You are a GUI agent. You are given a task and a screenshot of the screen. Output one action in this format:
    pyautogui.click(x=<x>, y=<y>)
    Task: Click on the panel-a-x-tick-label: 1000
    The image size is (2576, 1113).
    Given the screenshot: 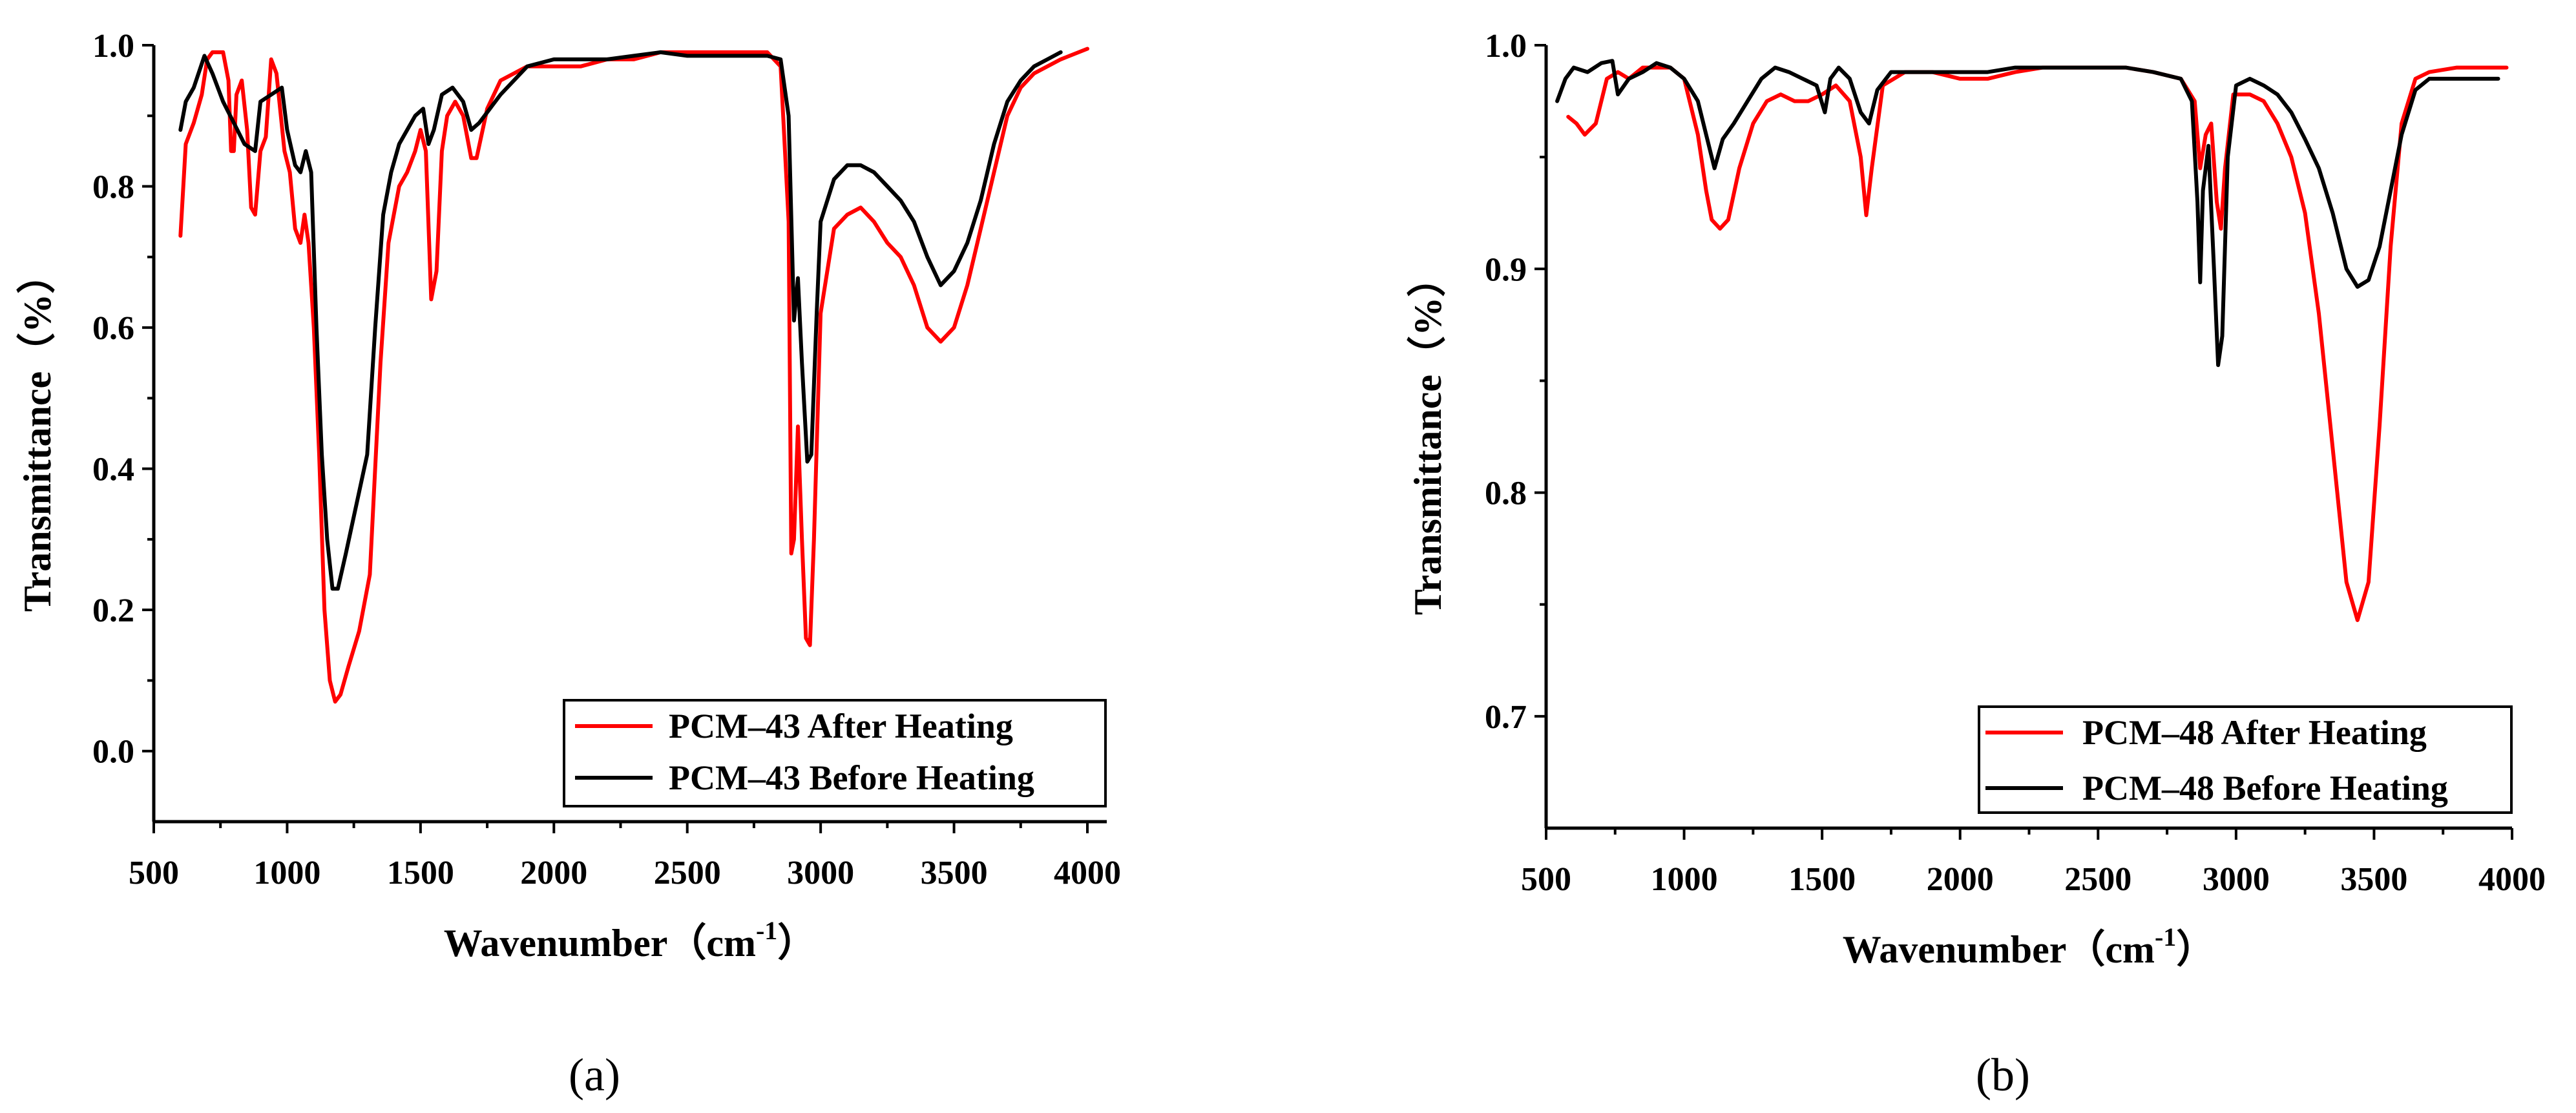 What is the action you would take?
    pyautogui.click(x=286, y=873)
    